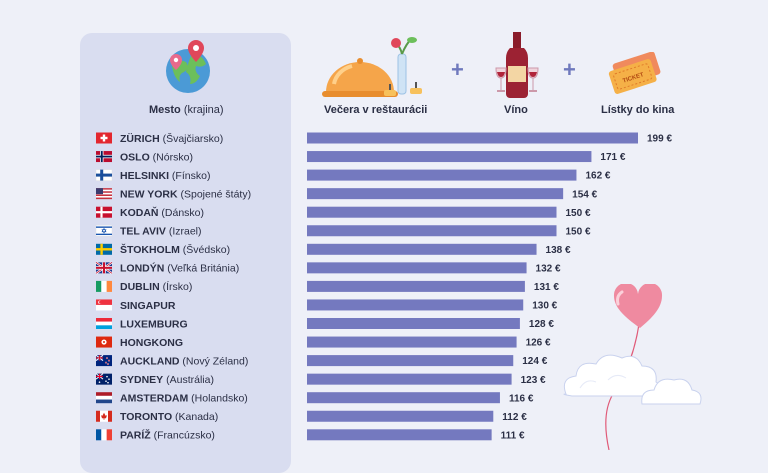 The height and width of the screenshot is (473, 768). I want to click on price-value-label: 199 €, so click(659, 139).